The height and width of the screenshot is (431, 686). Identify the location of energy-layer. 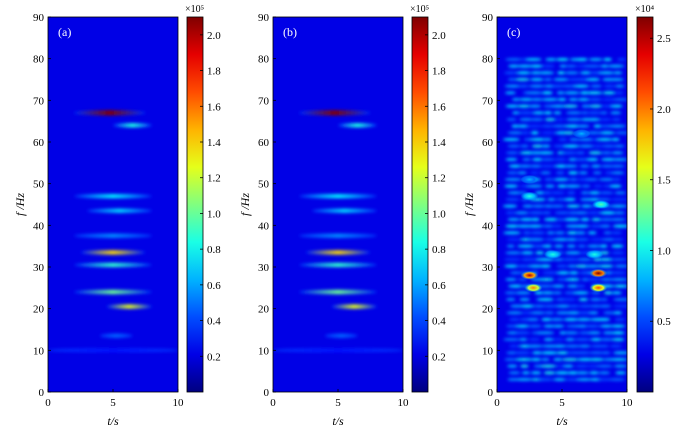
(338, 231).